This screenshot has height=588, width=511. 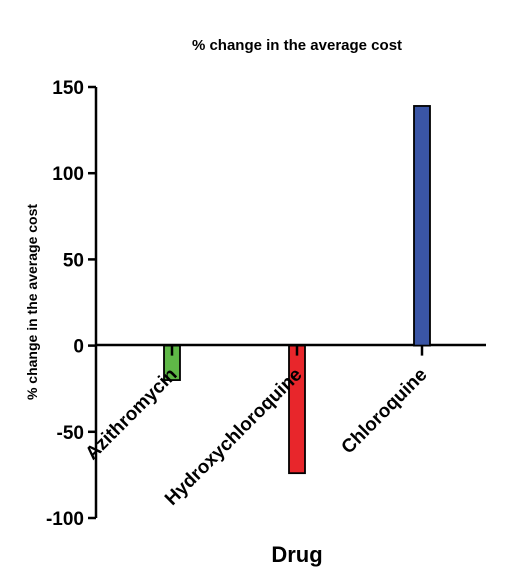 What do you see at coordinates (68, 88) in the screenshot?
I see `y-tick-label: 150` at bounding box center [68, 88].